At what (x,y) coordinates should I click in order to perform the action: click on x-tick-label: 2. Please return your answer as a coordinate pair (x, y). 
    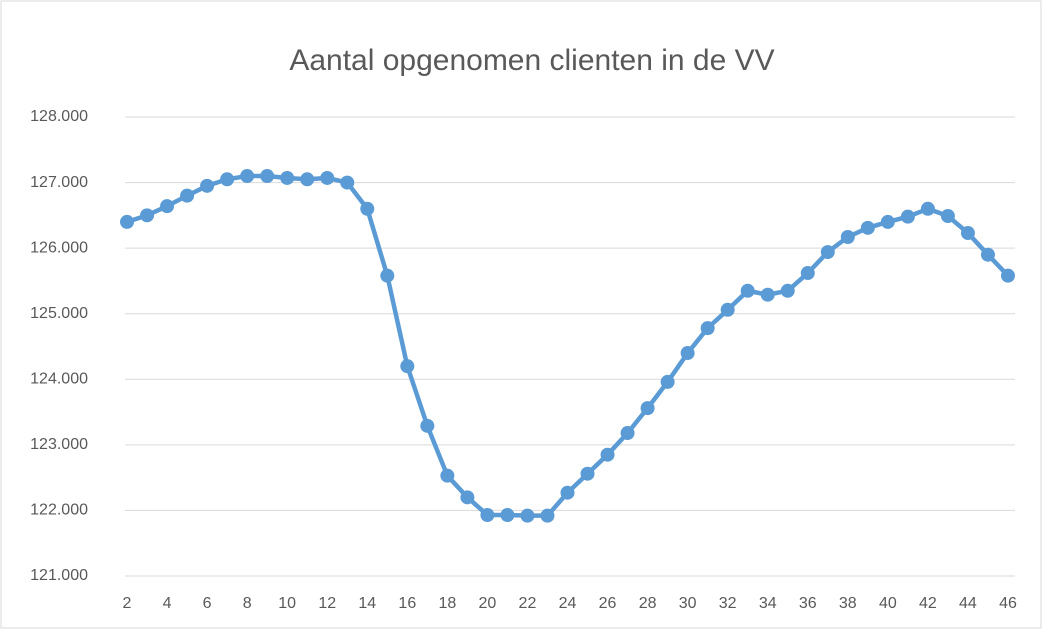
    Looking at the image, I should click on (127, 603).